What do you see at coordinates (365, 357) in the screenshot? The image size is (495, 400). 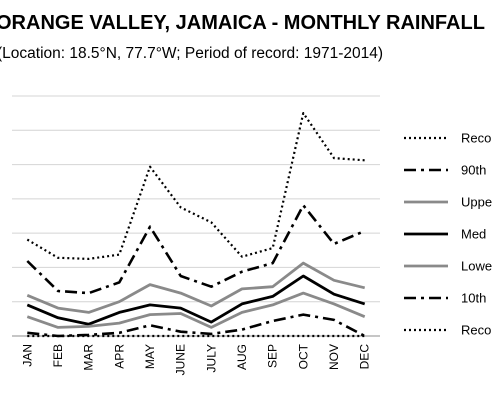 I see `x-tick-label: DEC` at bounding box center [365, 357].